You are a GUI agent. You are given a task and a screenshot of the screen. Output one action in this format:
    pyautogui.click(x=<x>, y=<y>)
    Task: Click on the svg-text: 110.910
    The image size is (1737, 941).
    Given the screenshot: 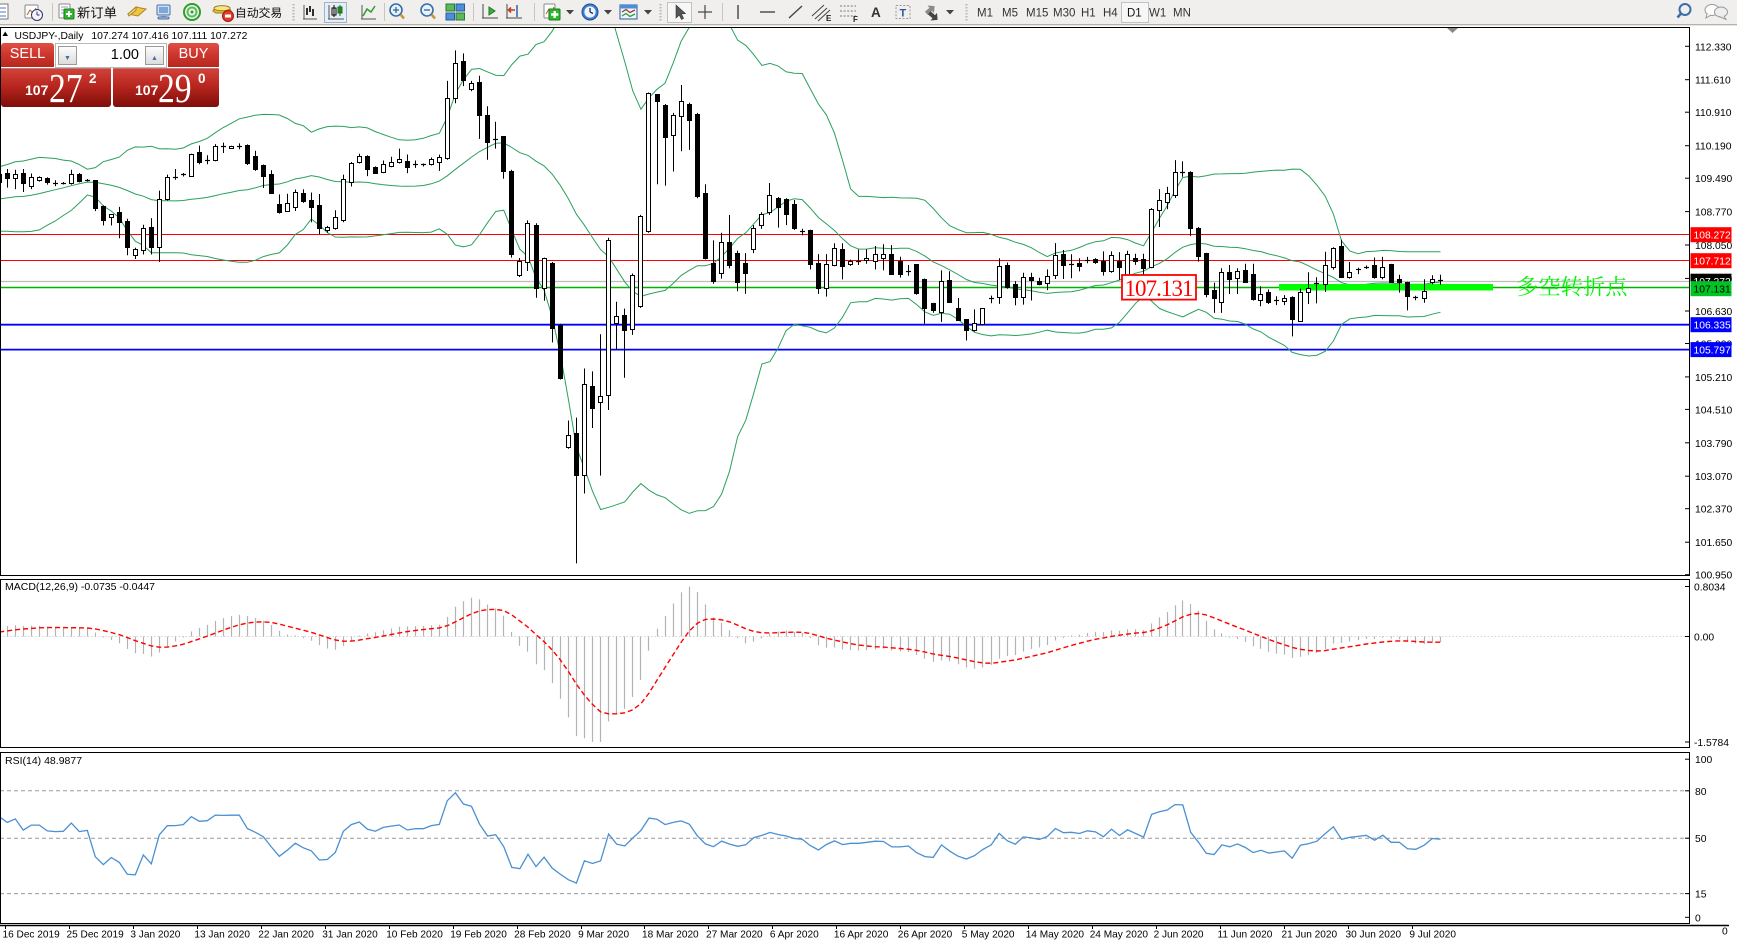 What is the action you would take?
    pyautogui.click(x=1713, y=113)
    